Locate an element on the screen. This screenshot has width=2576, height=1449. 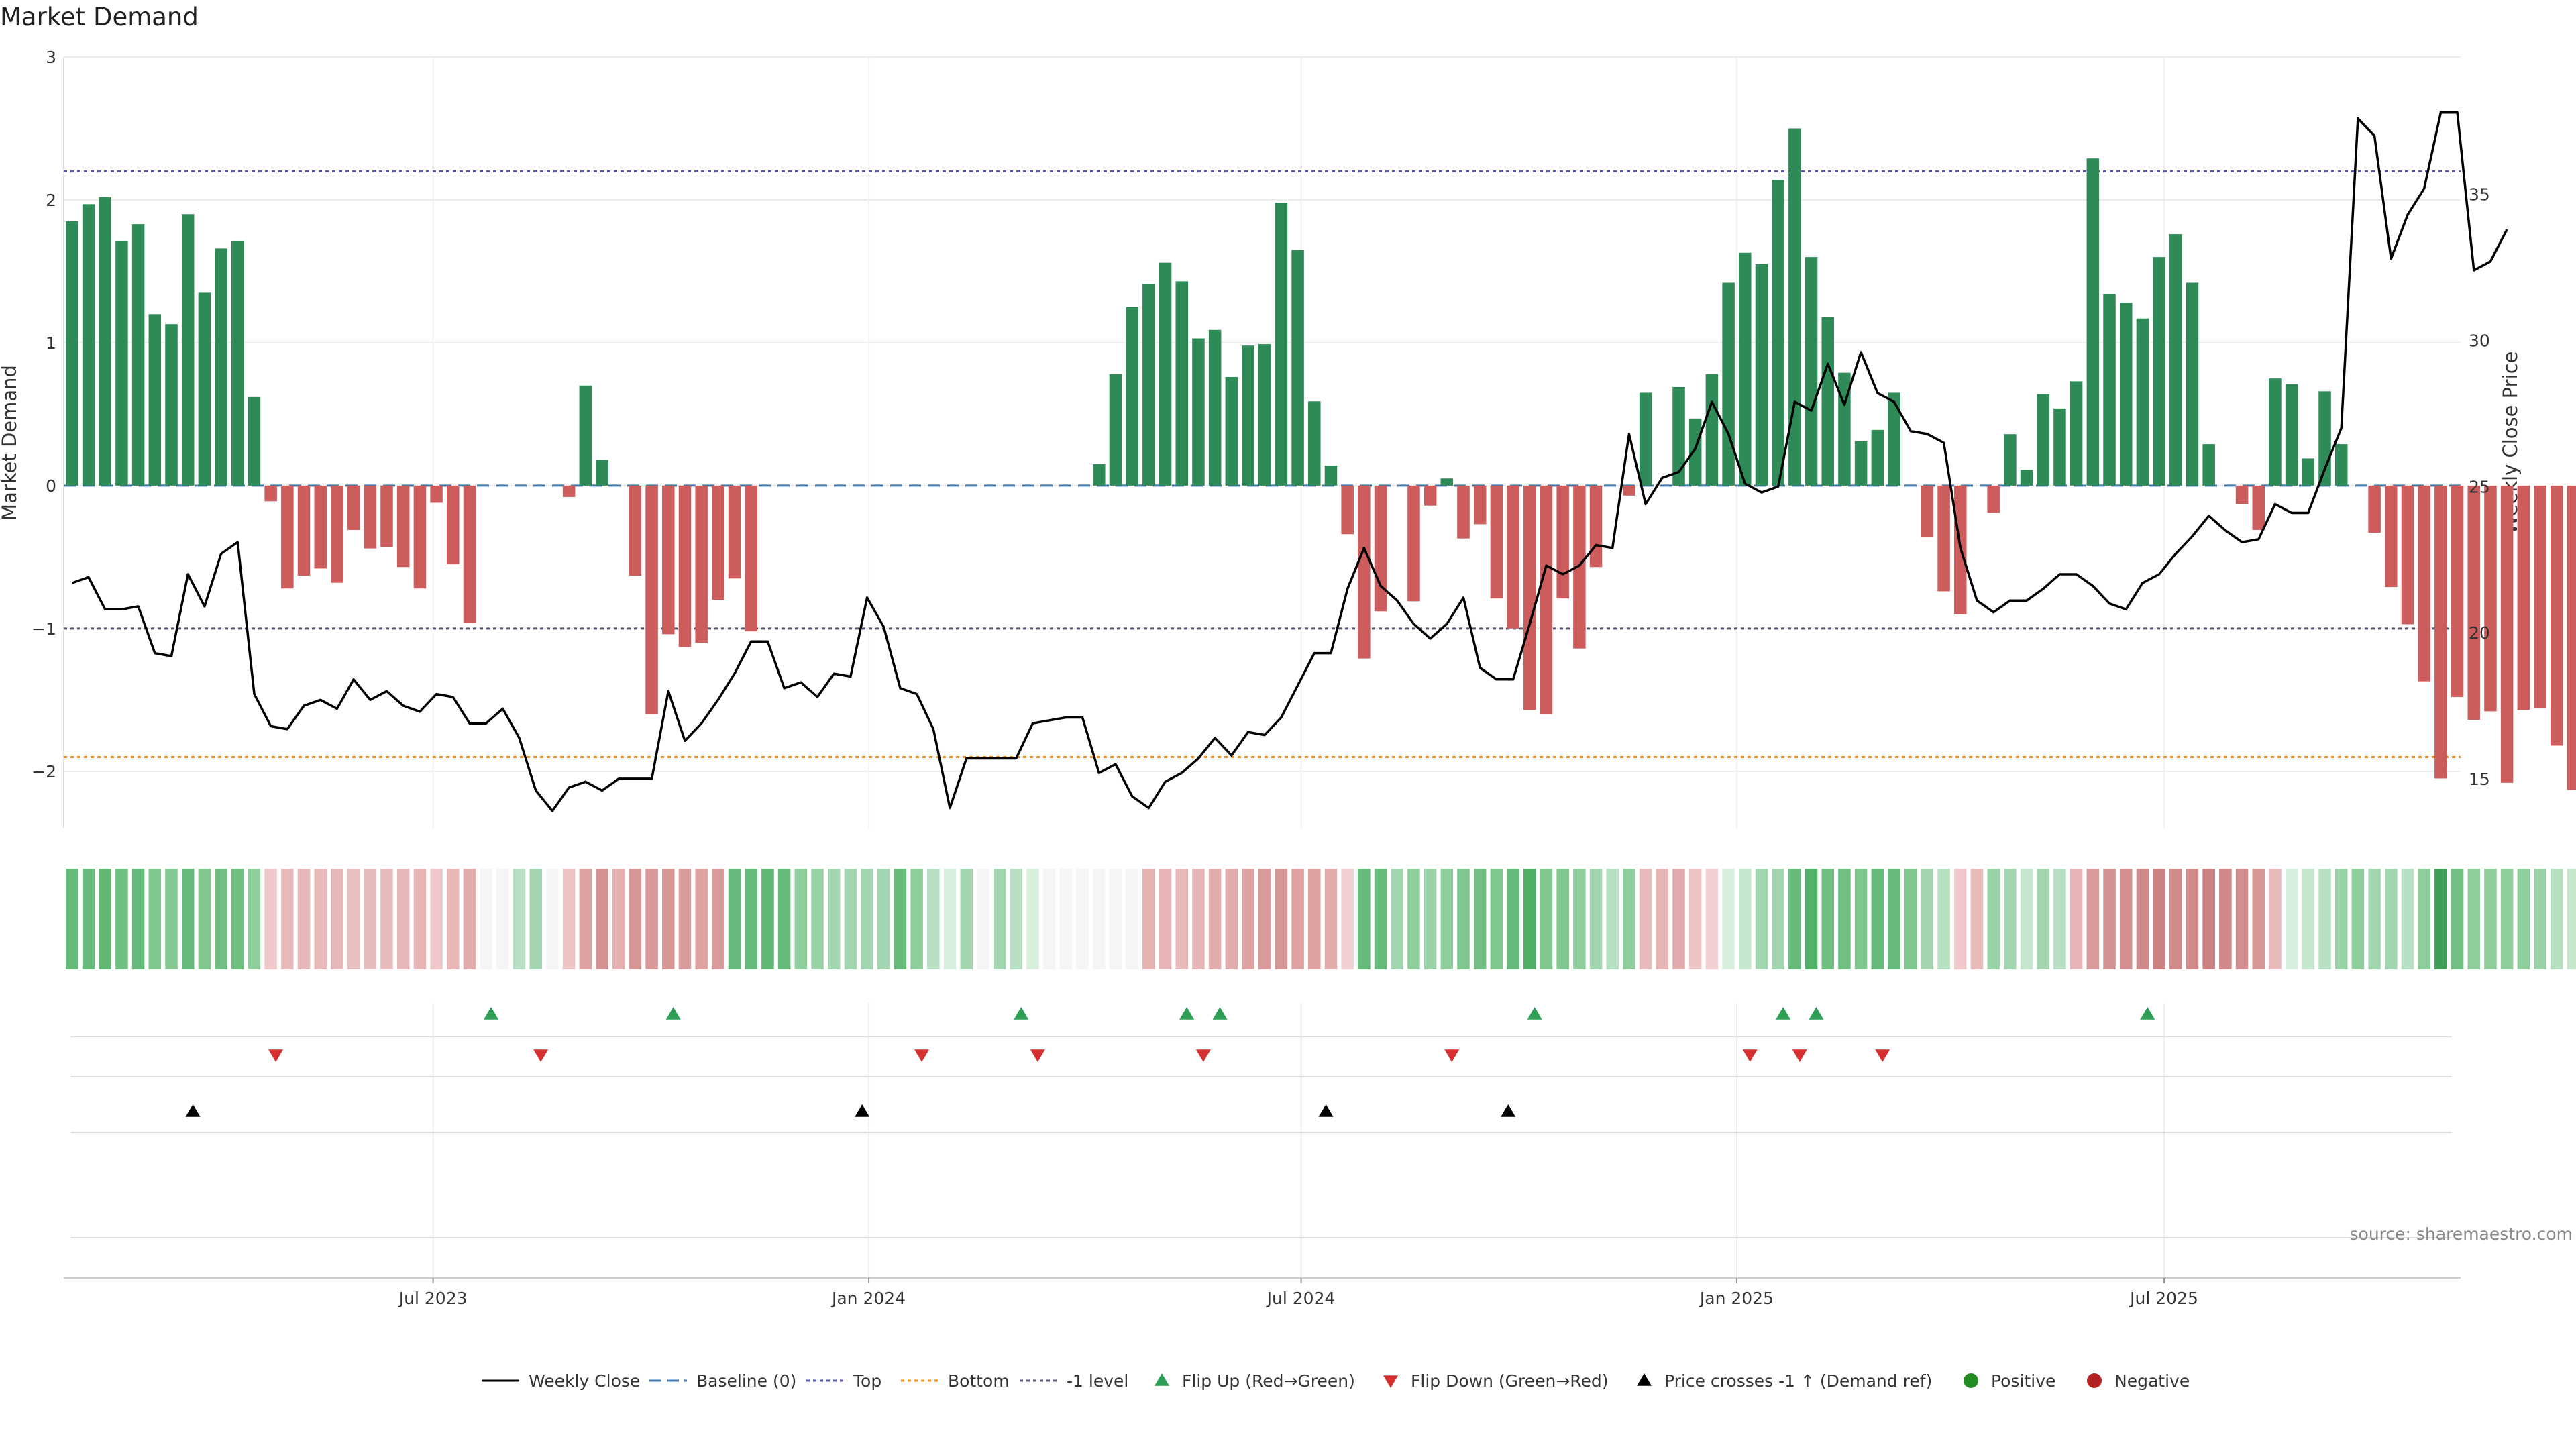
legend-label: Negative is located at coordinates (2152, 1381).